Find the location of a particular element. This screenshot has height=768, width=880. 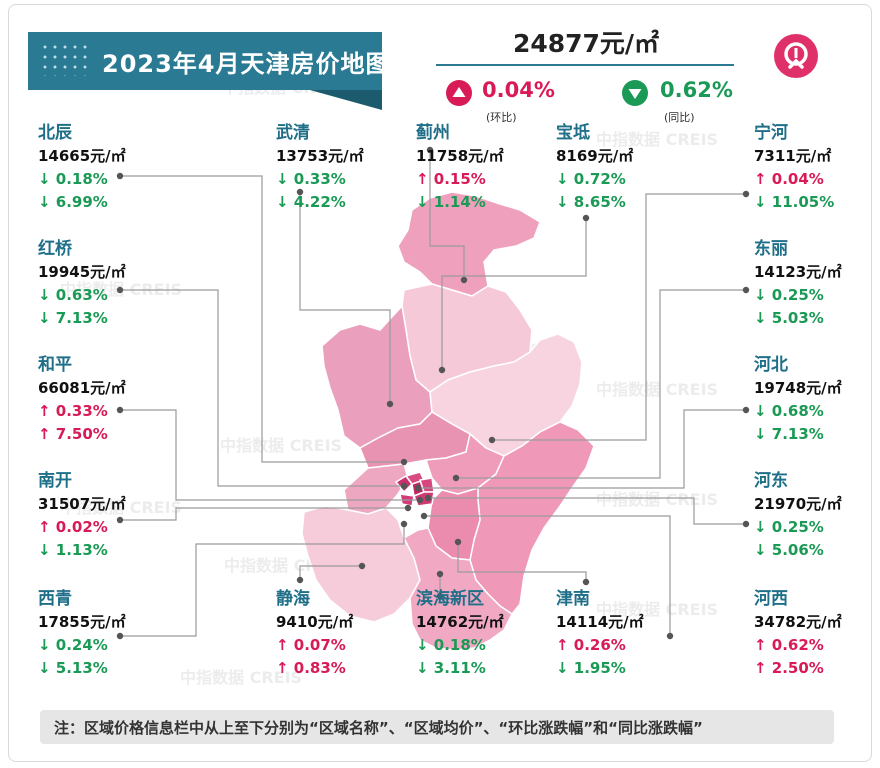

district-name: 津南 is located at coordinates (573, 599).